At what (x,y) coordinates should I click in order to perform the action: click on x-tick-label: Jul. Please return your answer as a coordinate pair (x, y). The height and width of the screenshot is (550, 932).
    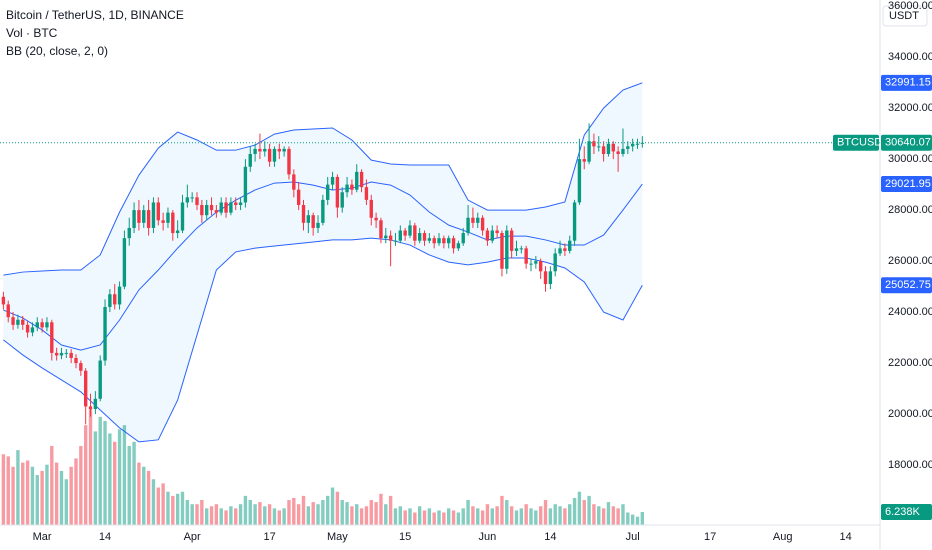
    Looking at the image, I should click on (633, 537).